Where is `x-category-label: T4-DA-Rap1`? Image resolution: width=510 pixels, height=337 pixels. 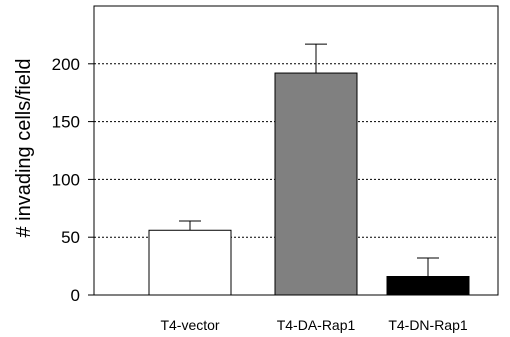 x-category-label: T4-DA-Rap1 is located at coordinates (316, 325).